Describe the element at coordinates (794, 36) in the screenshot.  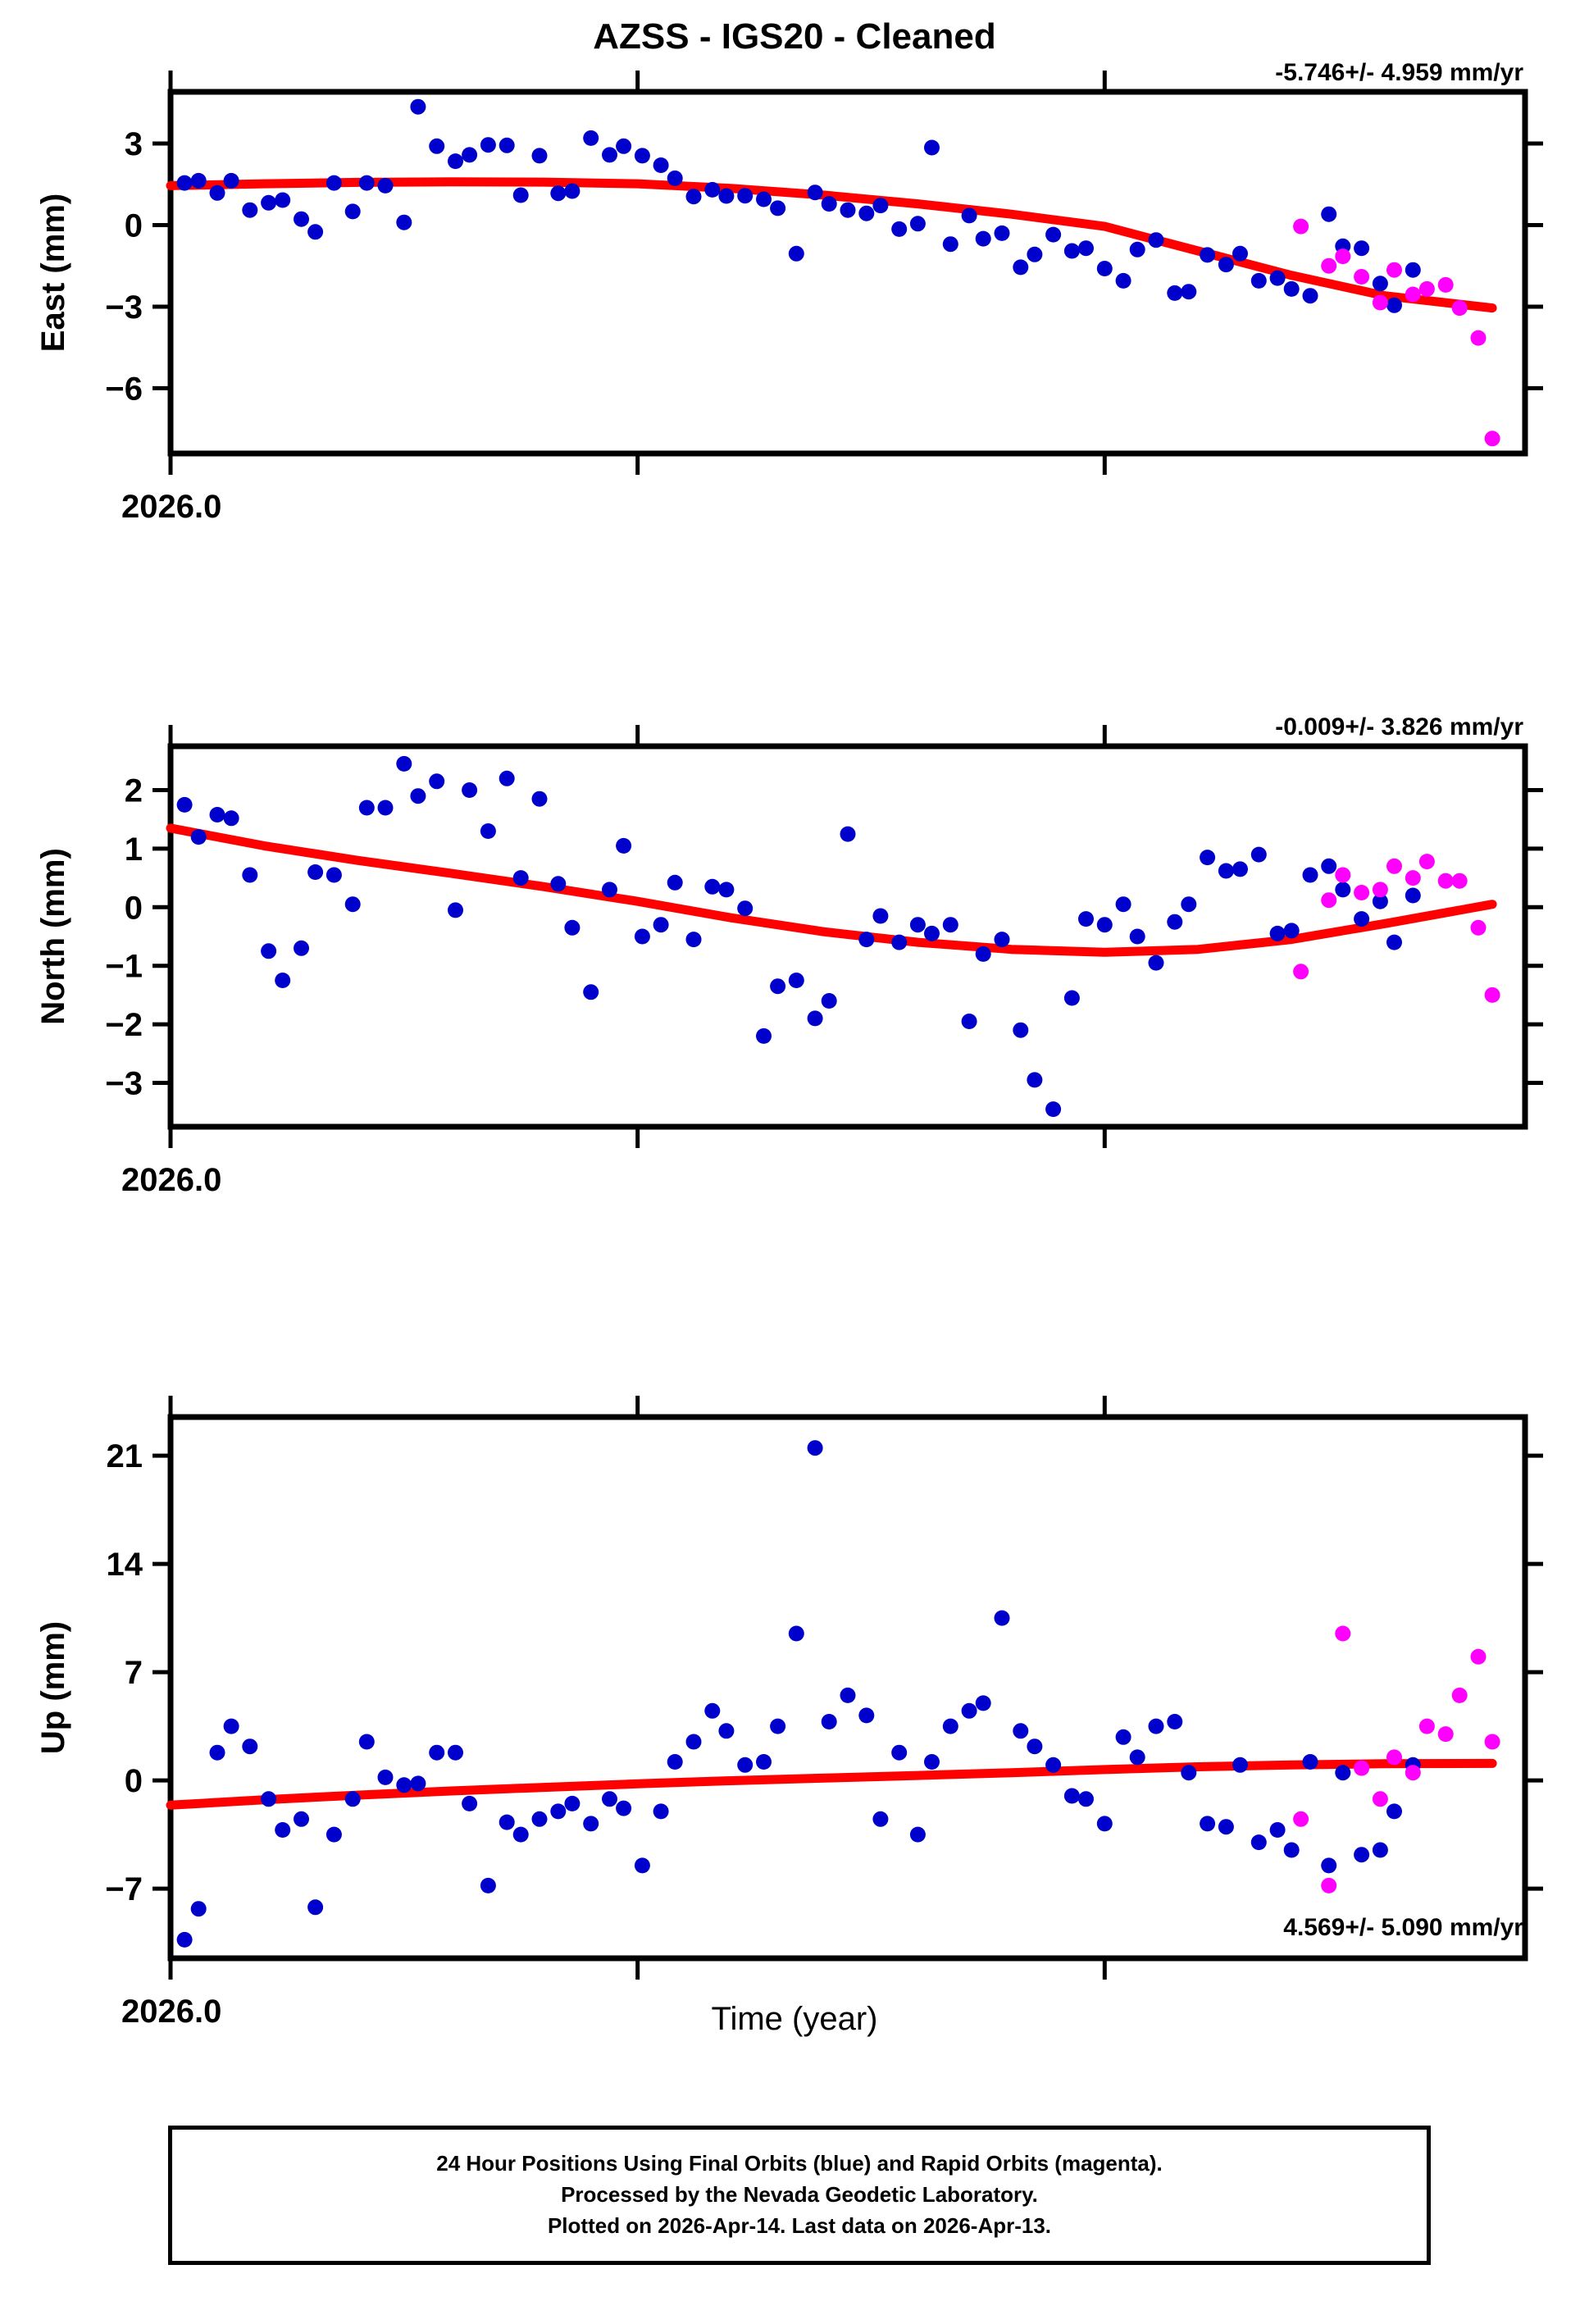
I see `figure-title-container: AZSS - IGS20 - Cleaned` at that location.